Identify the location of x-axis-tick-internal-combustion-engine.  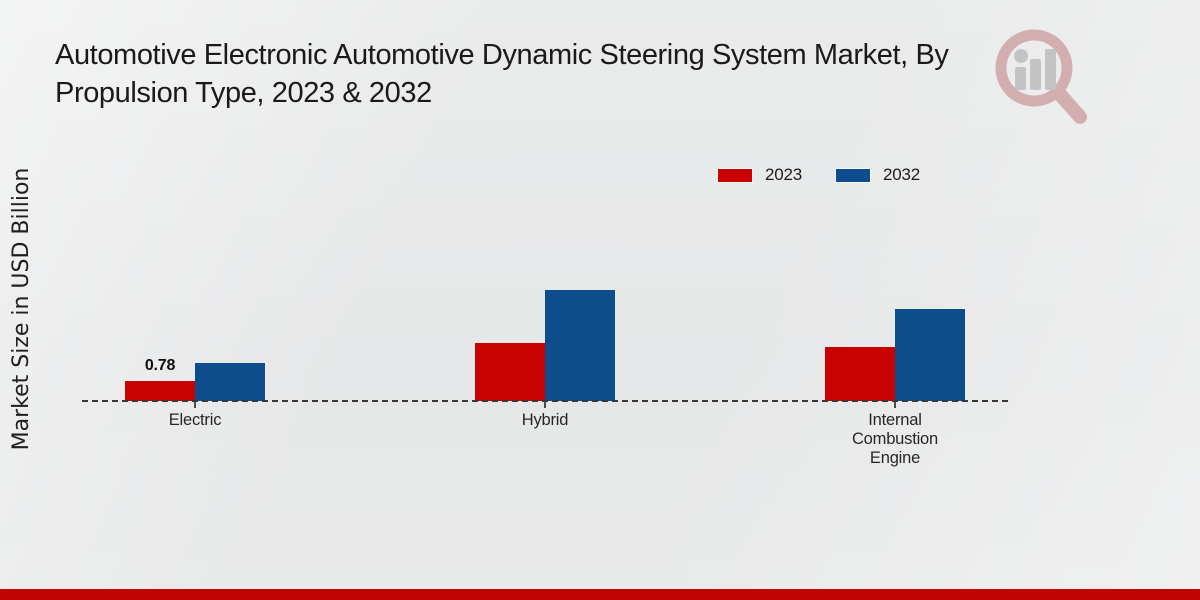
(895, 405).